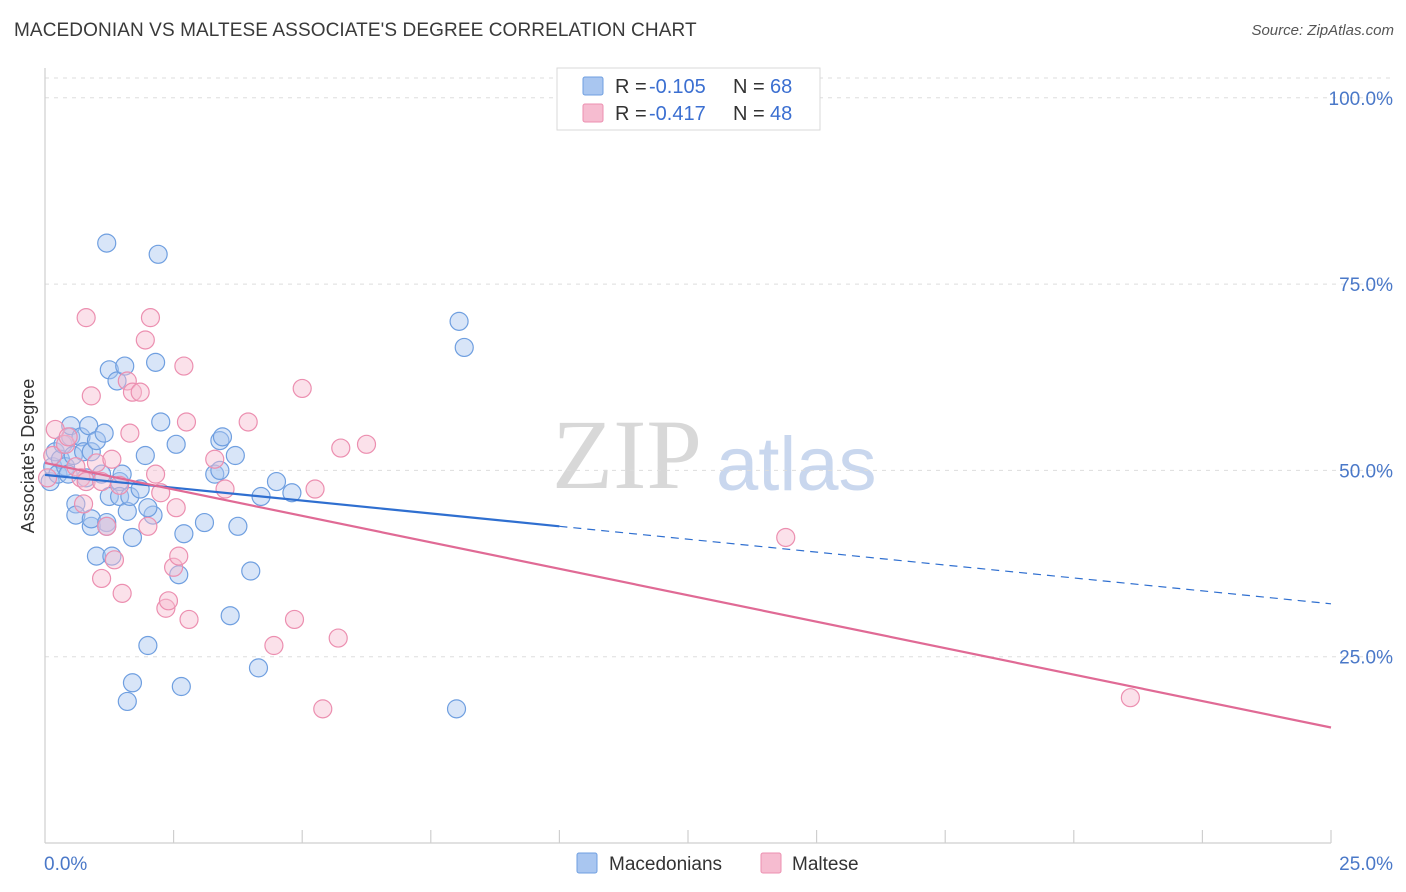  What do you see at coordinates (593, 86) in the screenshot?
I see `stats-swatch-macedonians` at bounding box center [593, 86].